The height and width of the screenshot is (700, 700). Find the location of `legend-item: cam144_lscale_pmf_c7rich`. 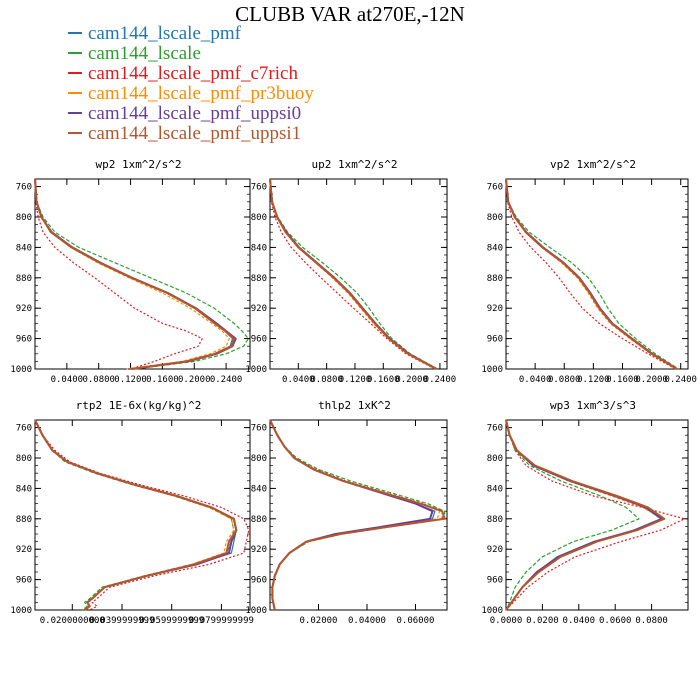

legend-item: cam144_lscale_pmf_c7rich is located at coordinates (191, 74).